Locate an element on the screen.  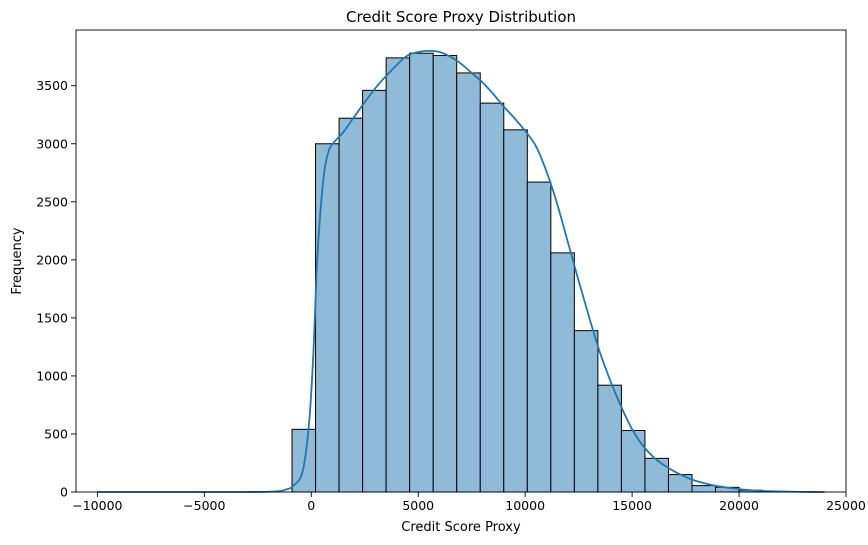
y-tick-label: 3500 is located at coordinates (52, 85).